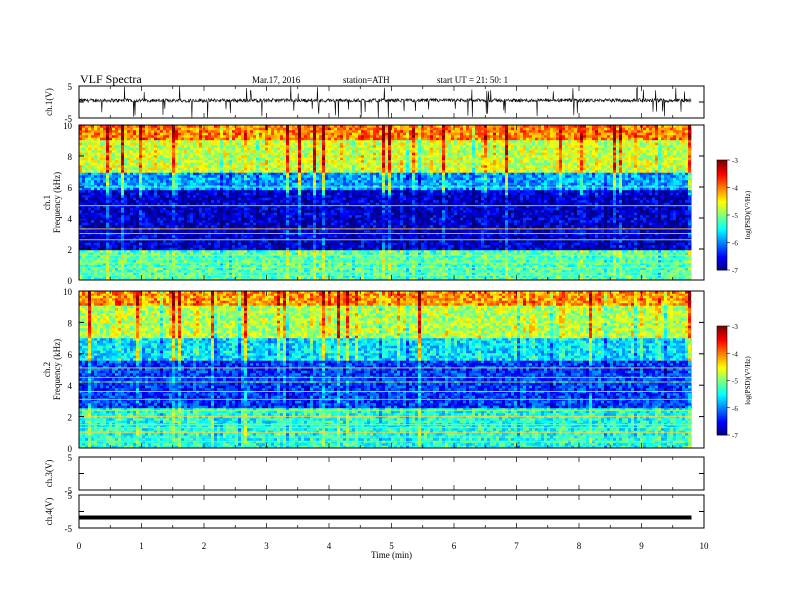 This screenshot has width=792, height=612. Describe the element at coordinates (735, 271) in the screenshot. I see `ch1-spec-colorbar-tick-label: -7` at that location.